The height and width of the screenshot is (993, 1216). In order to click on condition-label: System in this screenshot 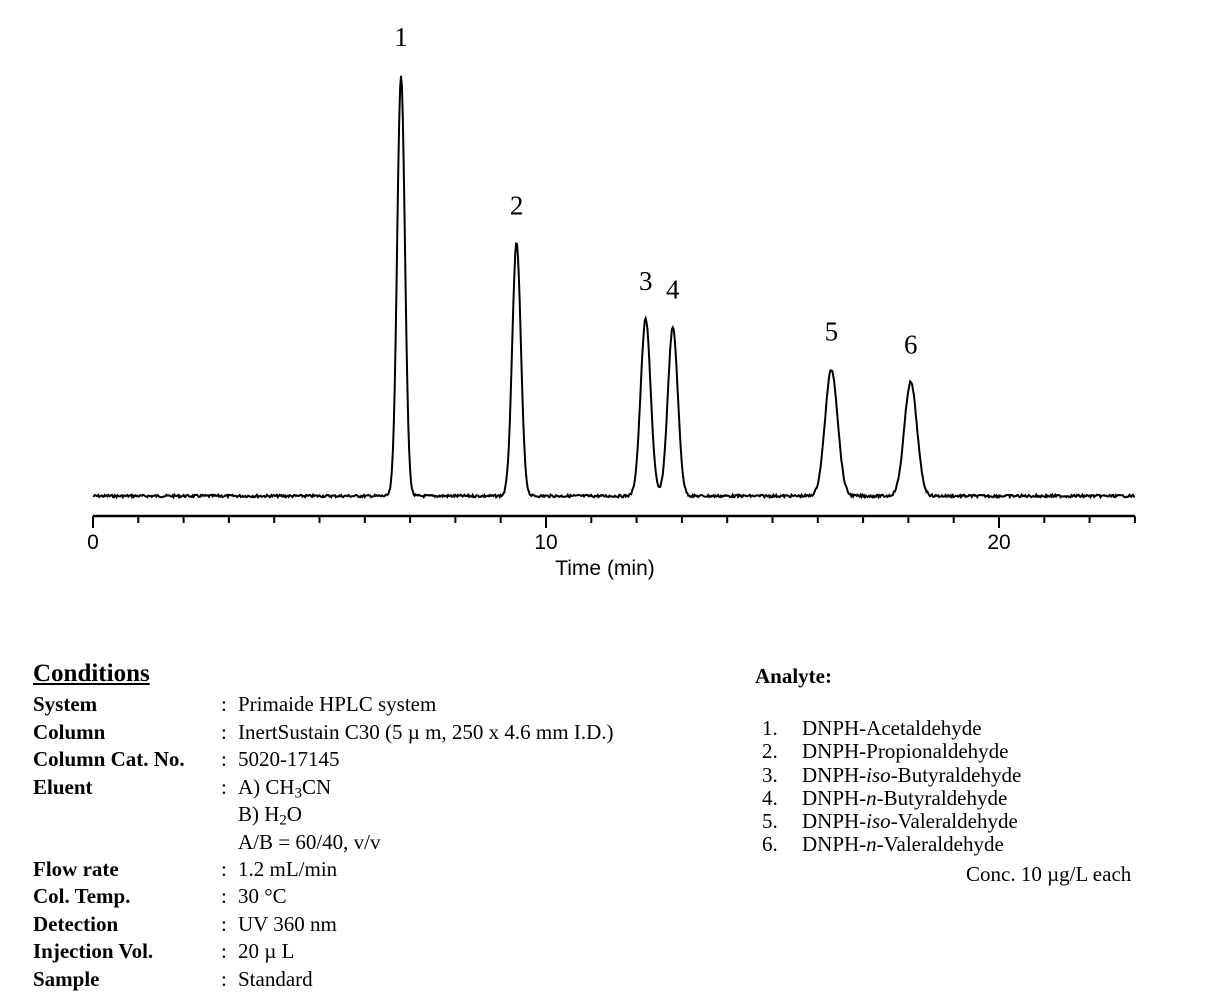, I will do `click(65, 704)`.